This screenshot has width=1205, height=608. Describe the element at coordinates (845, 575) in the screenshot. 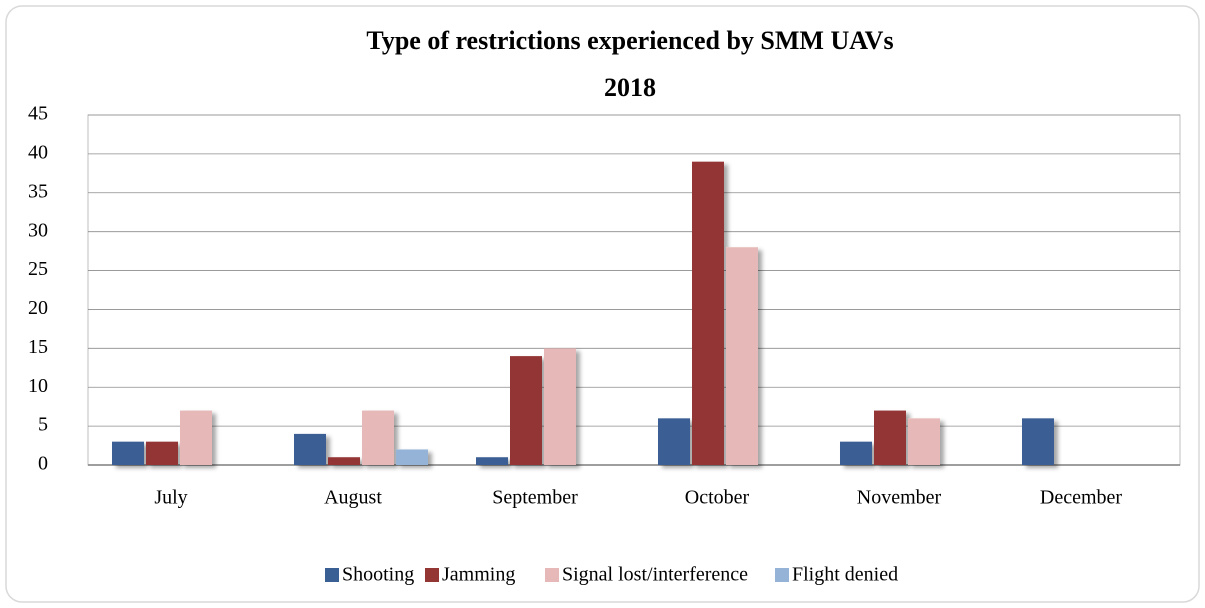

I see `legend-label: Flight denied` at that location.